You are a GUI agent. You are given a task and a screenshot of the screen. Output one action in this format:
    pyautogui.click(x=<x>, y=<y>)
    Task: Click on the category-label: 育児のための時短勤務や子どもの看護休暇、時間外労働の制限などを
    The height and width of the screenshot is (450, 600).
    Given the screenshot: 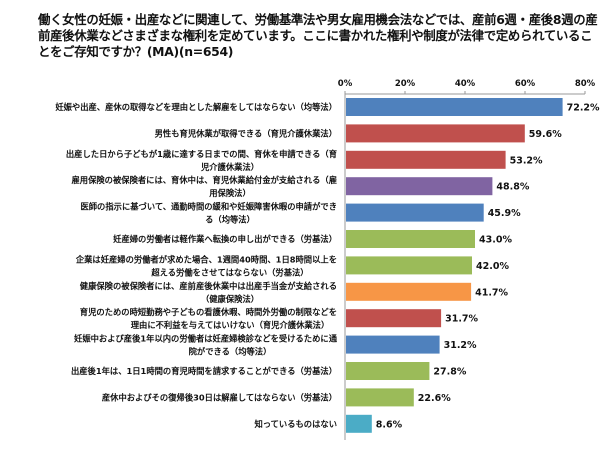 What is the action you would take?
    pyautogui.click(x=208, y=312)
    